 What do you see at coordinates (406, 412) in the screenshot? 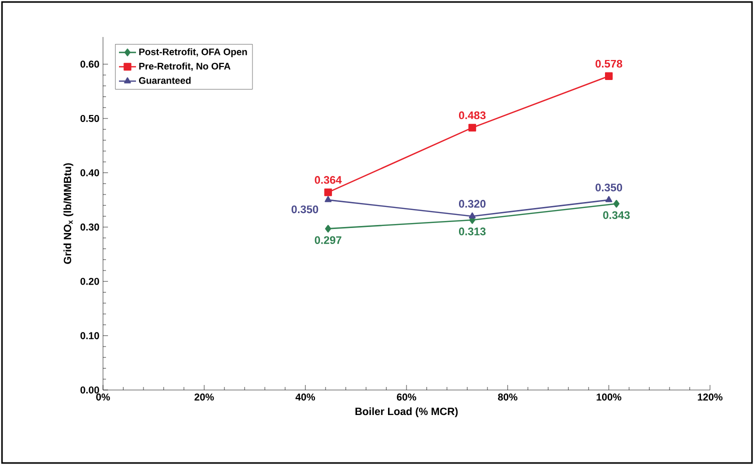
I see `x-axis-title: Boiler Load (% MCR)` at bounding box center [406, 412].